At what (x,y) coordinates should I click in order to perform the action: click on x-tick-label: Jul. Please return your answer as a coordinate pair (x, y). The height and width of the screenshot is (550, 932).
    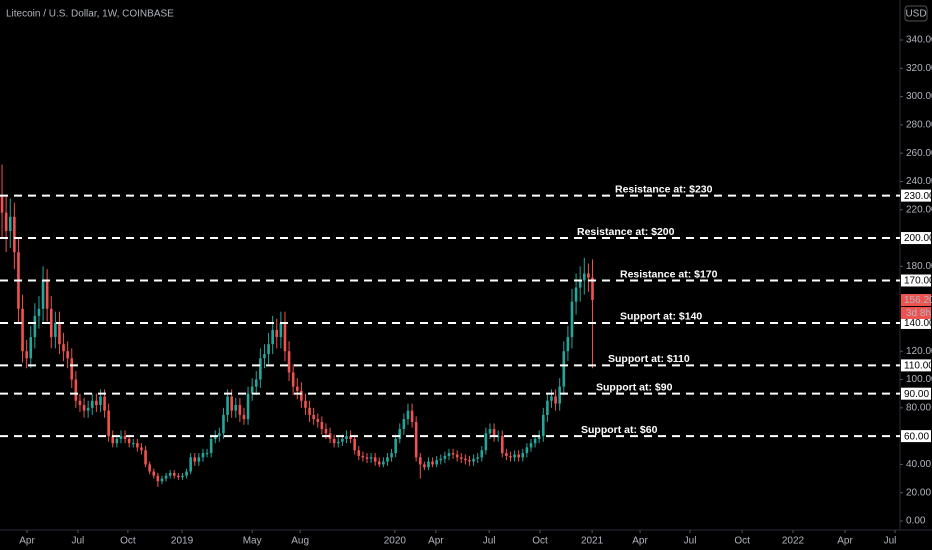
    Looking at the image, I should click on (890, 541).